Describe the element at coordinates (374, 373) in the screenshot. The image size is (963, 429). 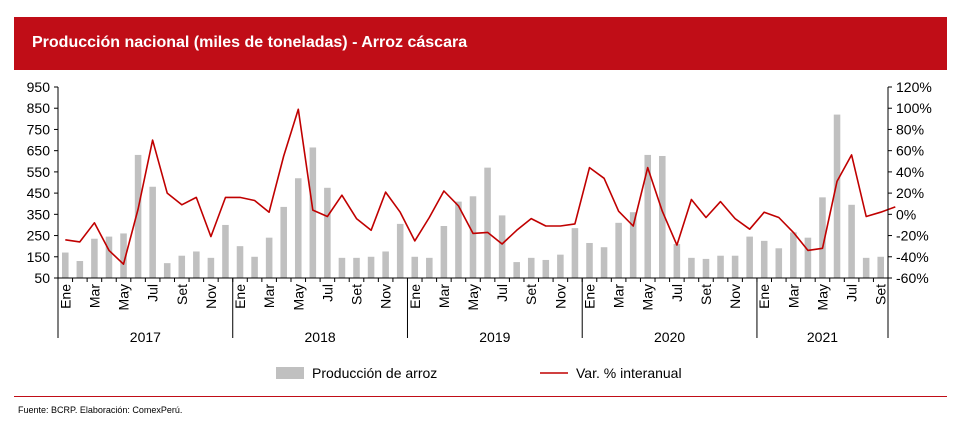
I see `legend-bar-label: Producción de arroz` at that location.